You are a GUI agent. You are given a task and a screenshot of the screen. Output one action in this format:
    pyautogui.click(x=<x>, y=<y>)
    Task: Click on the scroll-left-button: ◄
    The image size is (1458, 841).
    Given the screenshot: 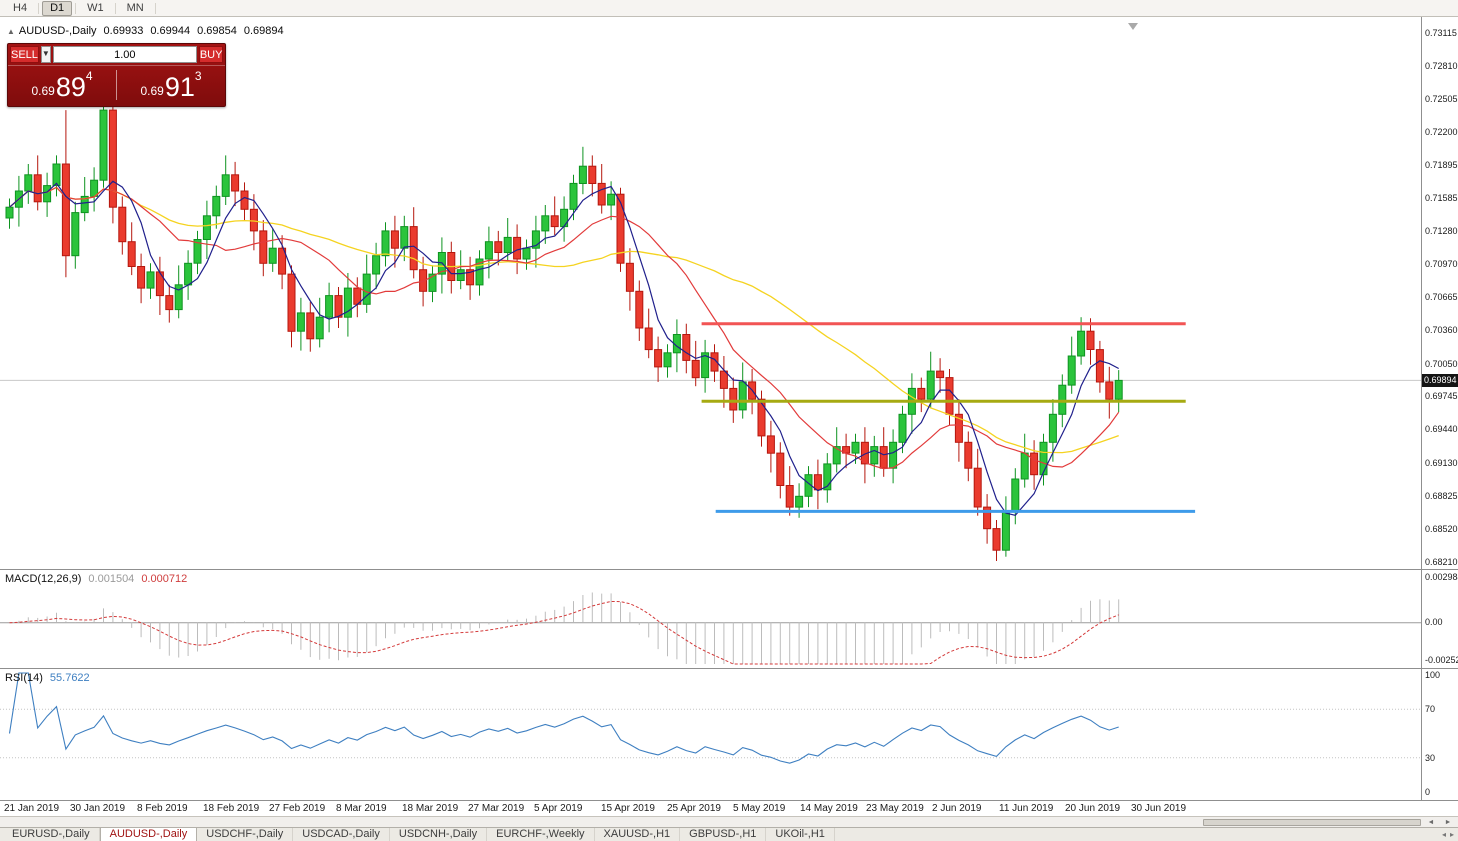 What is the action you would take?
    pyautogui.click(x=1431, y=822)
    